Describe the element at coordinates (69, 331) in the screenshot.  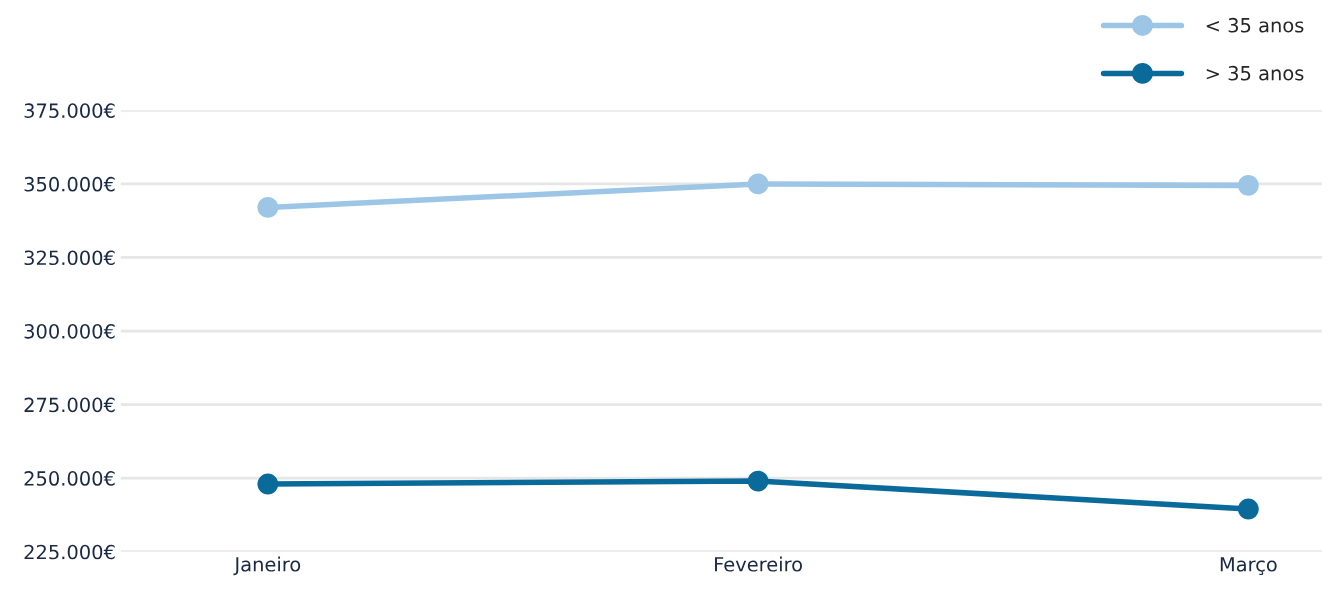
I see `y-tick-label: 300.000€` at that location.